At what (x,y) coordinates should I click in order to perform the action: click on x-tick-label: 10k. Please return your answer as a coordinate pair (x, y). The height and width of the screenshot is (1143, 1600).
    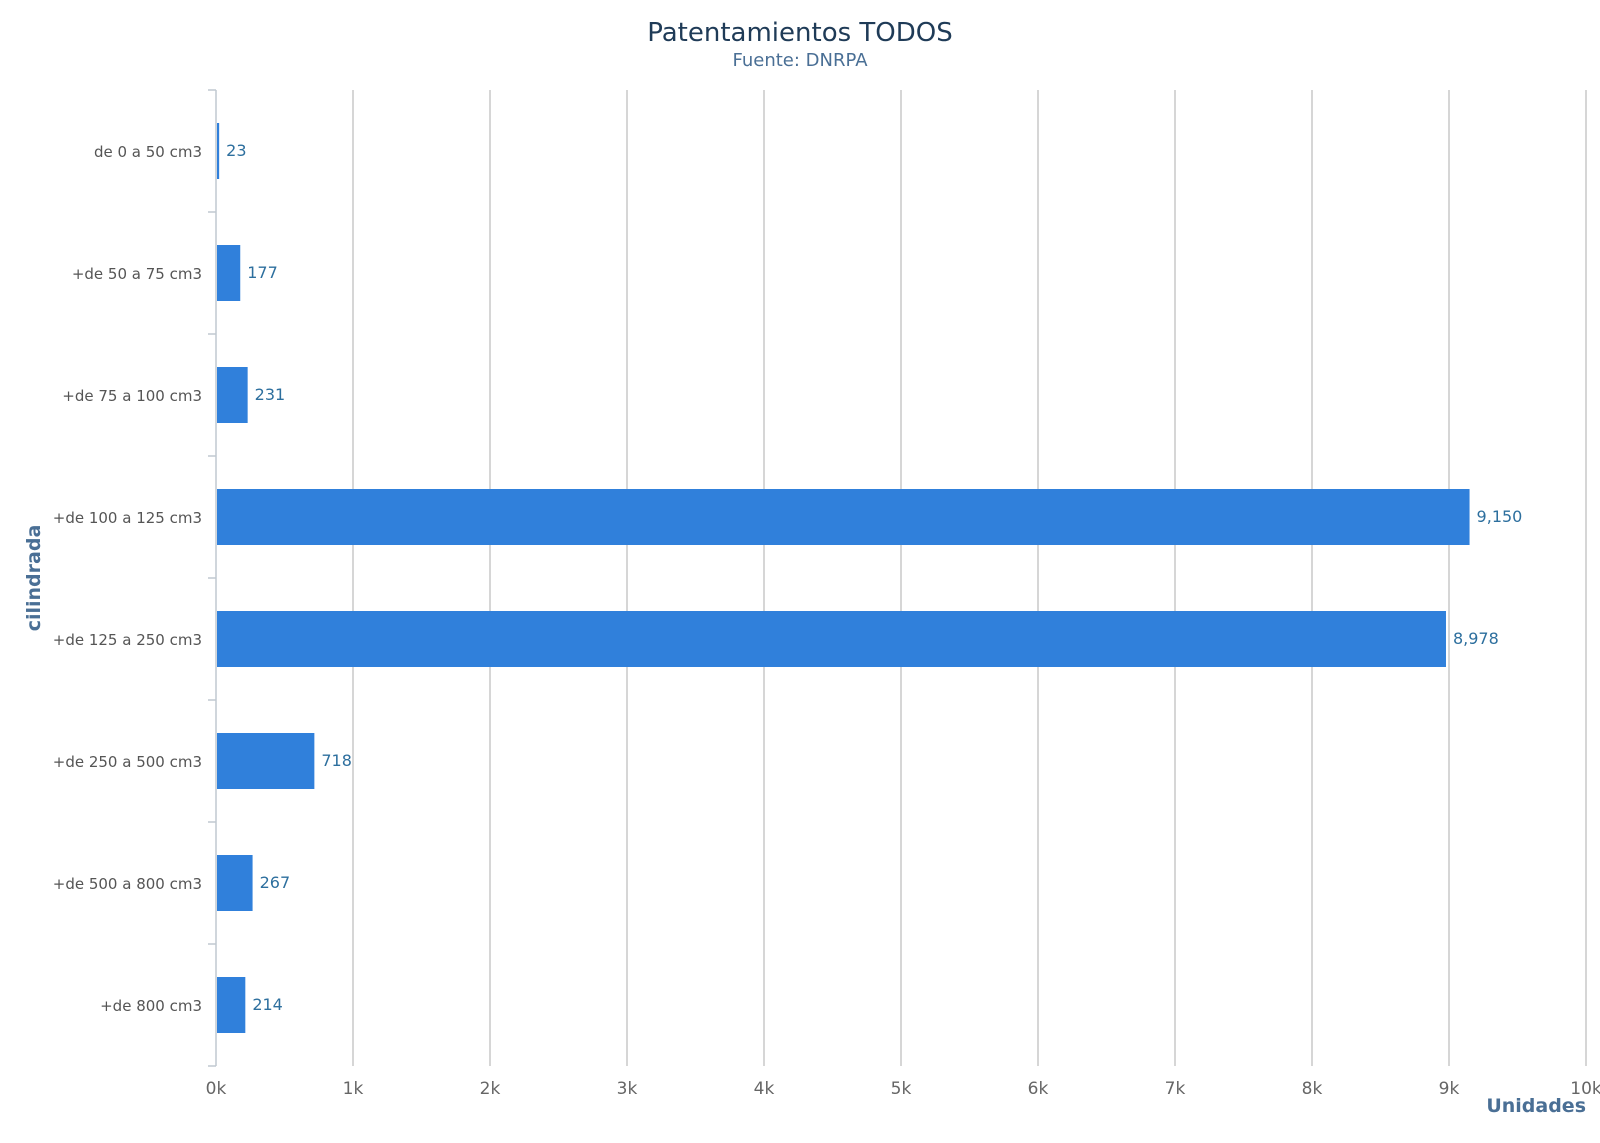
    Looking at the image, I should click on (1585, 1089).